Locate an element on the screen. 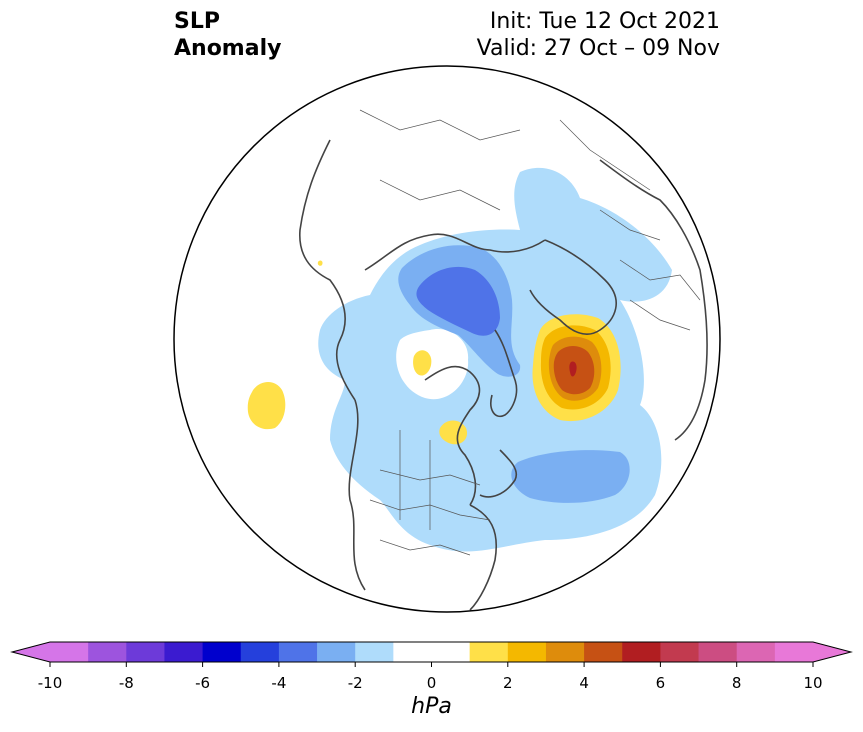  colorbar: -10 -8 -6 -4 -2 0 2 4 6 8 10 is located at coordinates (431, 666).